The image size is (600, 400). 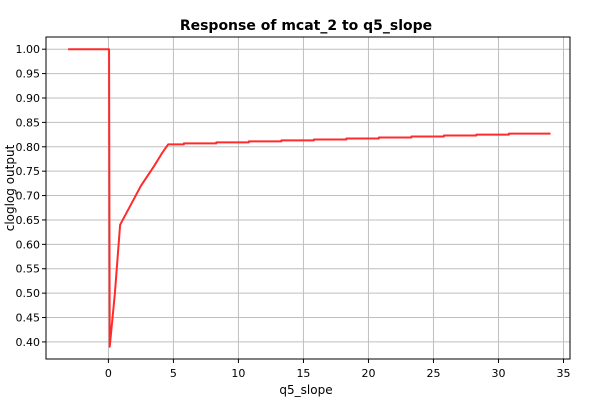 I want to click on y-tick-label-4: 0.60, so click(x=28, y=244).